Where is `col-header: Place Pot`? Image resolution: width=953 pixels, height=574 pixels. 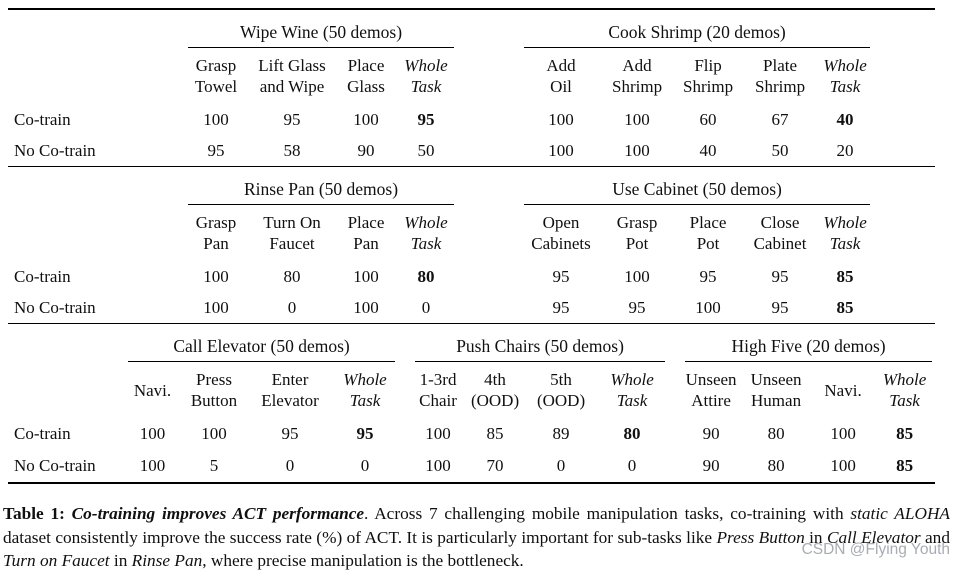 col-header: Place Pot is located at coordinates (708, 233).